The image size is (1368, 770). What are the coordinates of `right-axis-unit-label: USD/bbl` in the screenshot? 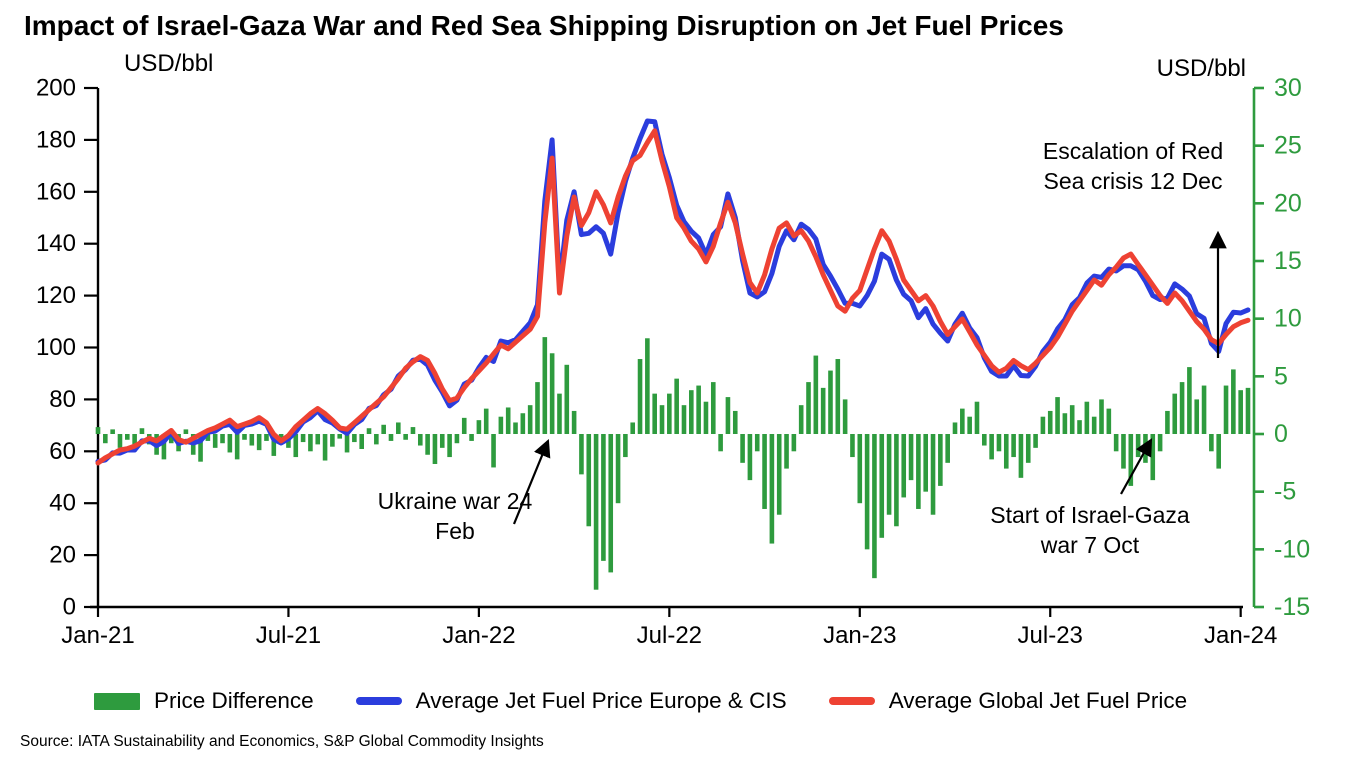 It's located at (1201, 68).